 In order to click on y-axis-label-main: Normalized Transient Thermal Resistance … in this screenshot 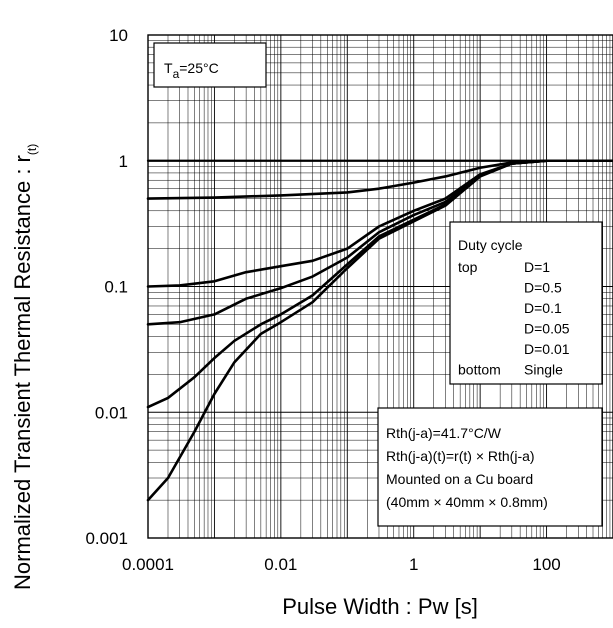, I will do `click(22, 372)`.